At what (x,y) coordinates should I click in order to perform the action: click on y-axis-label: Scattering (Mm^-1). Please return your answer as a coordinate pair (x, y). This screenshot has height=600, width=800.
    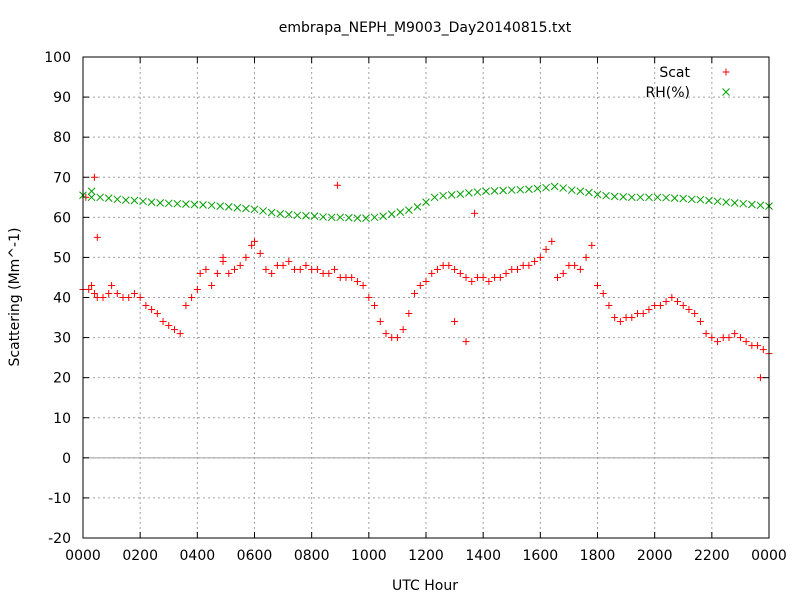
    Looking at the image, I should click on (15, 297).